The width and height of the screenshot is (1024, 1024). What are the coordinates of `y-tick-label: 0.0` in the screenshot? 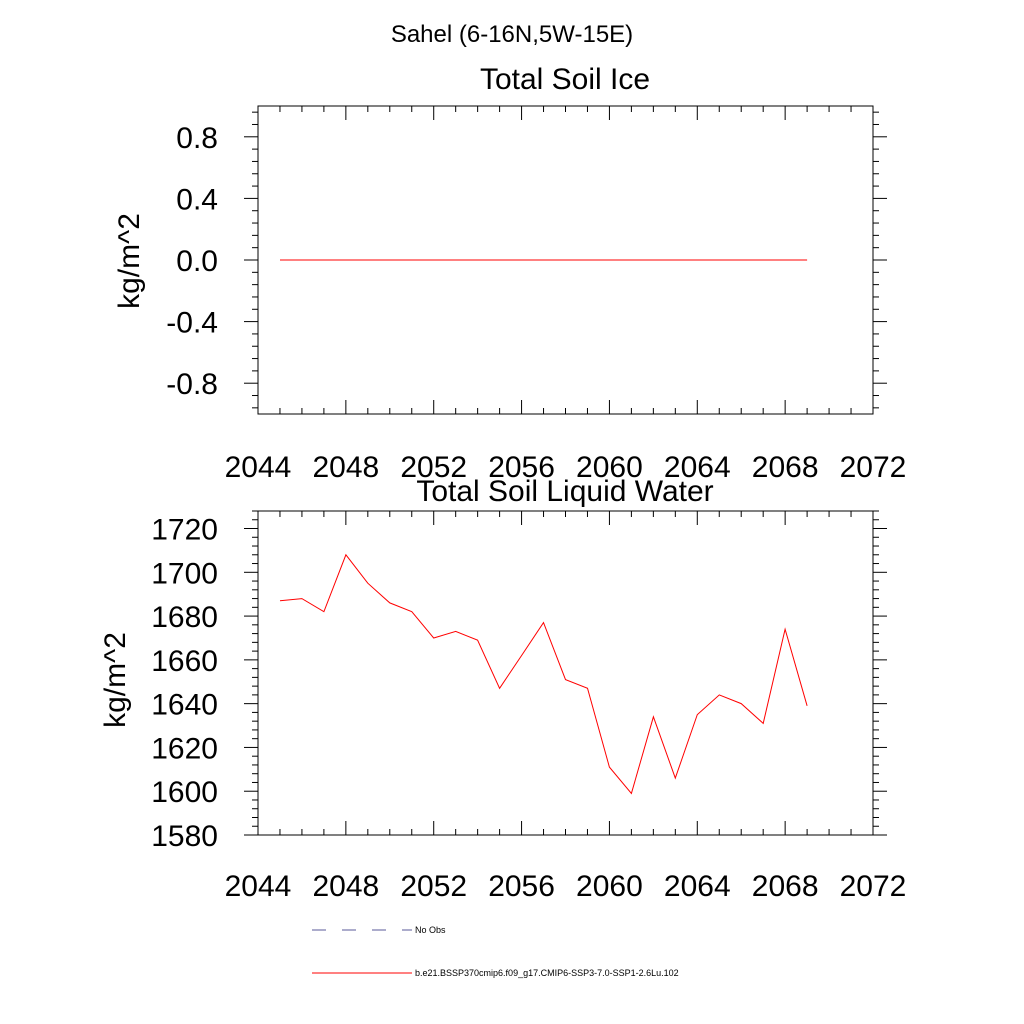 It's located at (197, 261).